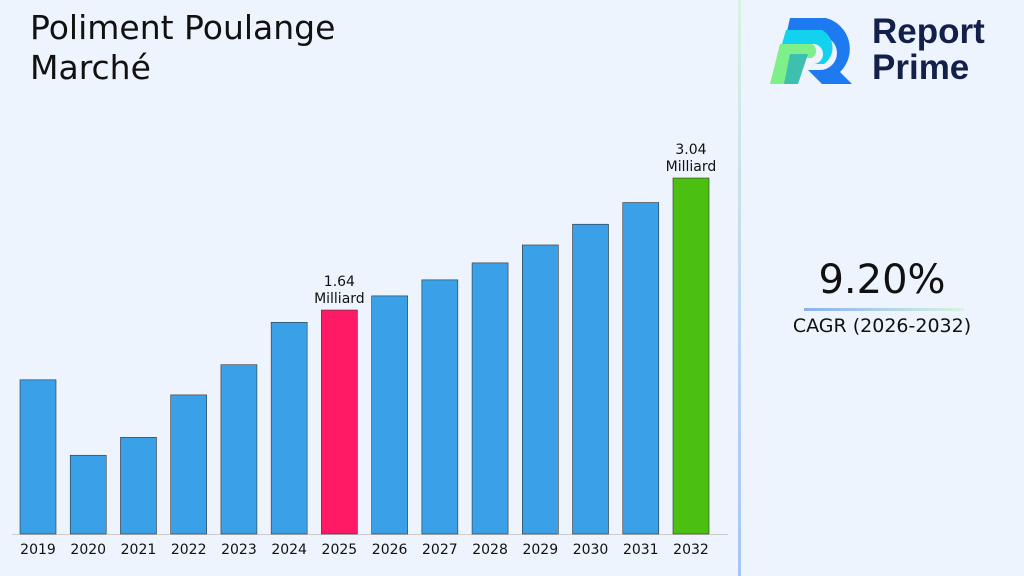 This screenshot has width=1024, height=576. Describe the element at coordinates (811, 51) in the screenshot. I see `logo-mark-icon` at that location.